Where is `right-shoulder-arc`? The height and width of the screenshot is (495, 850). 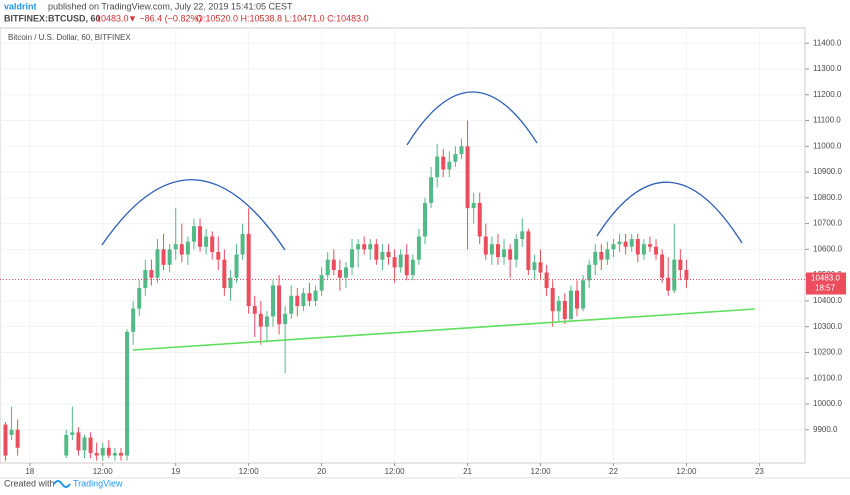 right-shoulder-arc is located at coordinates (669, 212).